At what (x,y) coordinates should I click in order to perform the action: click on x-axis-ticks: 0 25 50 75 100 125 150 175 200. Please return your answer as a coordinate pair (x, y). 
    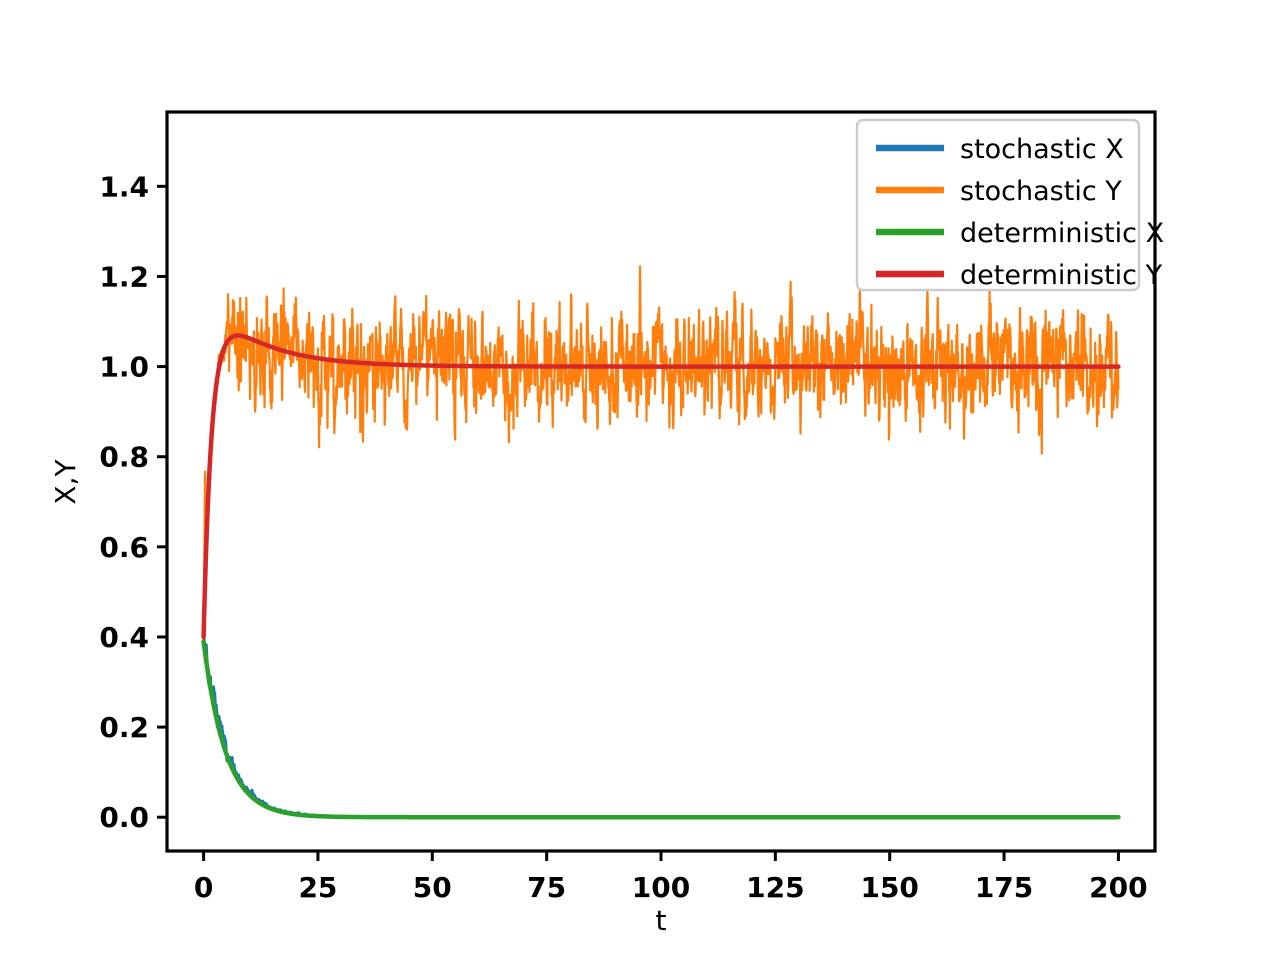
    Looking at the image, I should click on (671, 877).